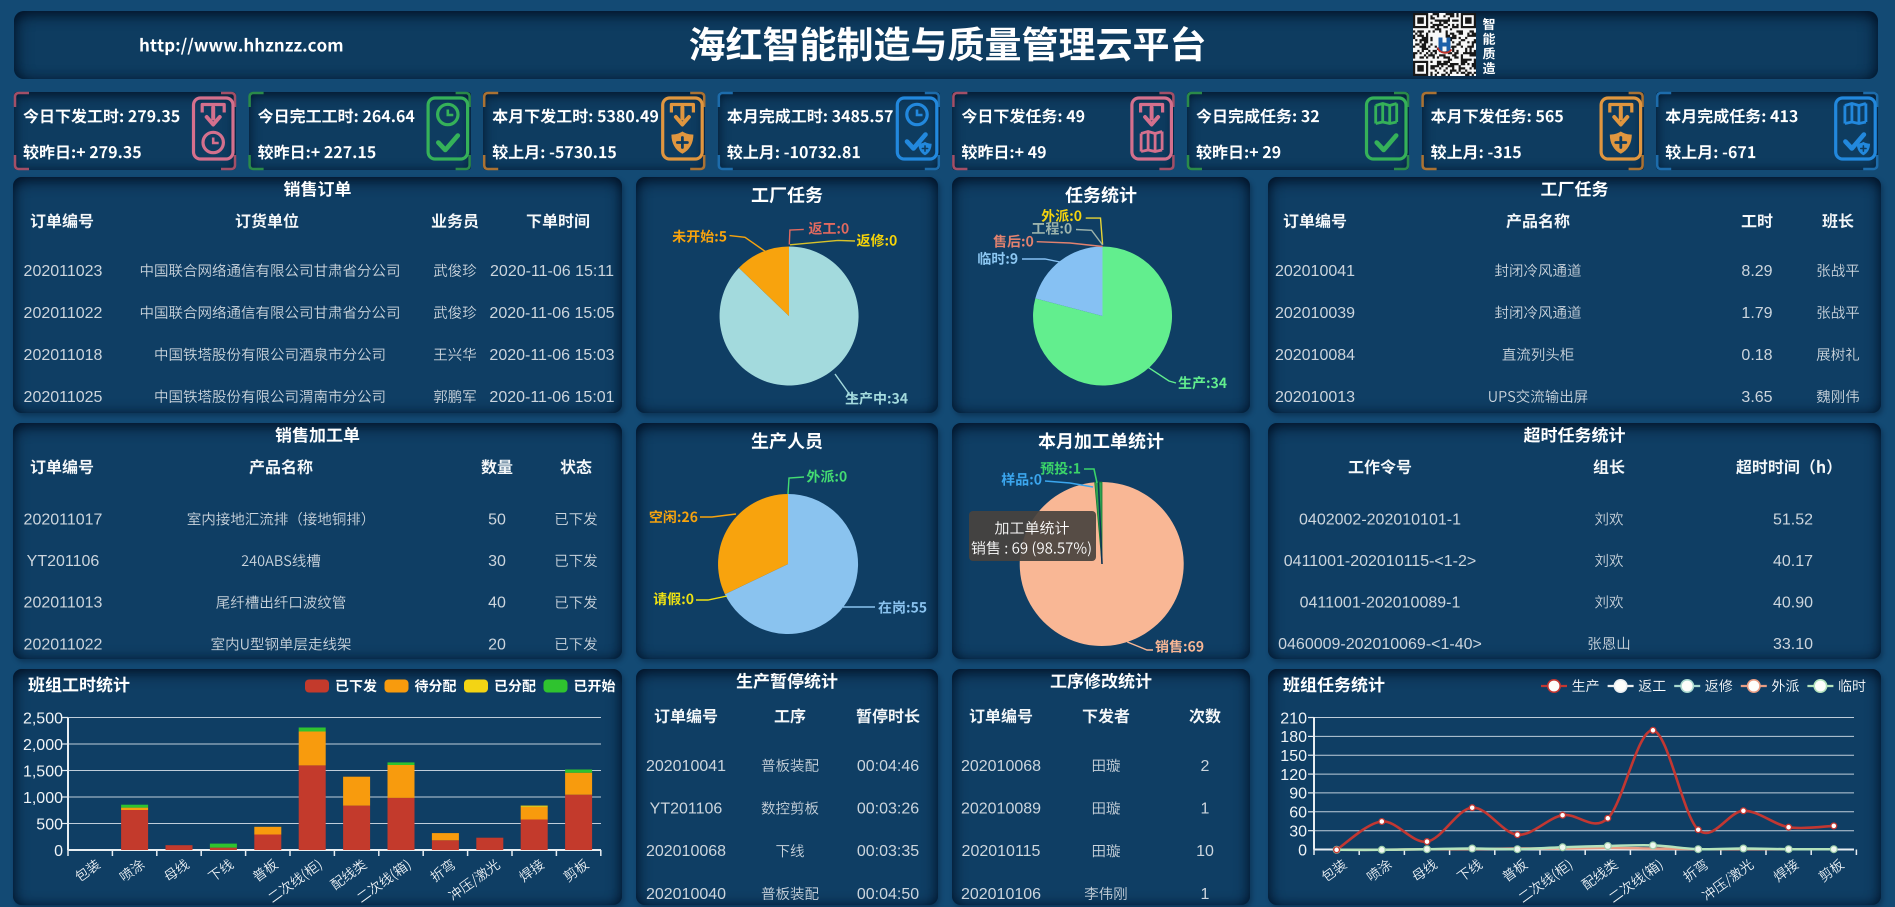 The image size is (1895, 907). What do you see at coordinates (1793, 644) in the screenshot?
I see `svg-text: 33.10` at bounding box center [1793, 644].